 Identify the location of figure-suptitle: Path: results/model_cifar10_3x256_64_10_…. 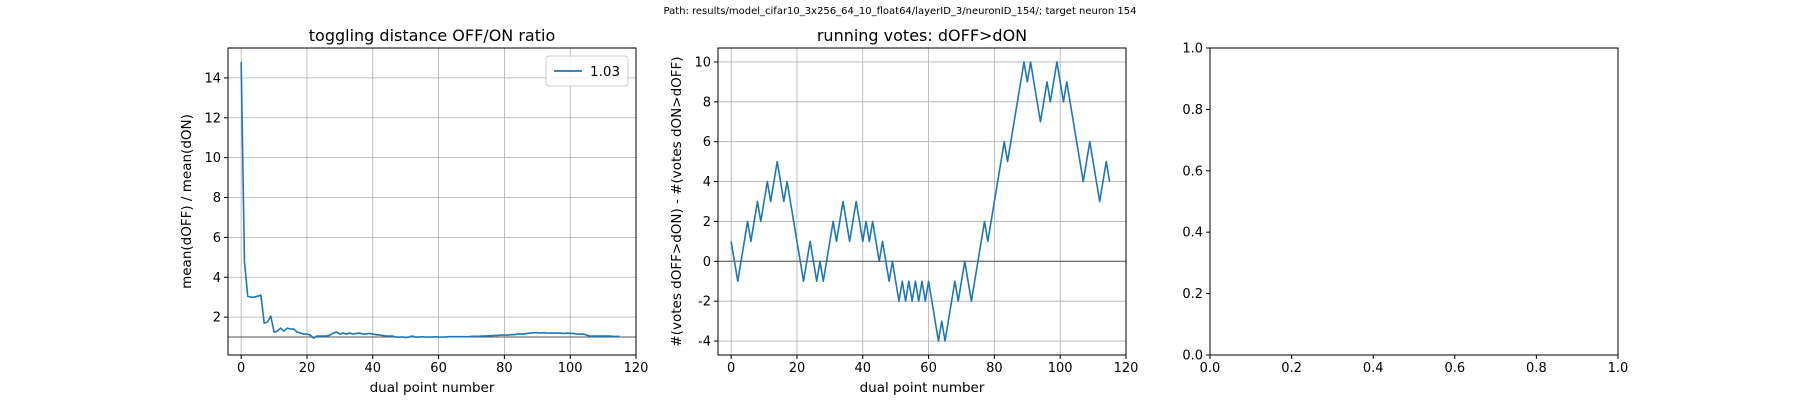
(900, 11).